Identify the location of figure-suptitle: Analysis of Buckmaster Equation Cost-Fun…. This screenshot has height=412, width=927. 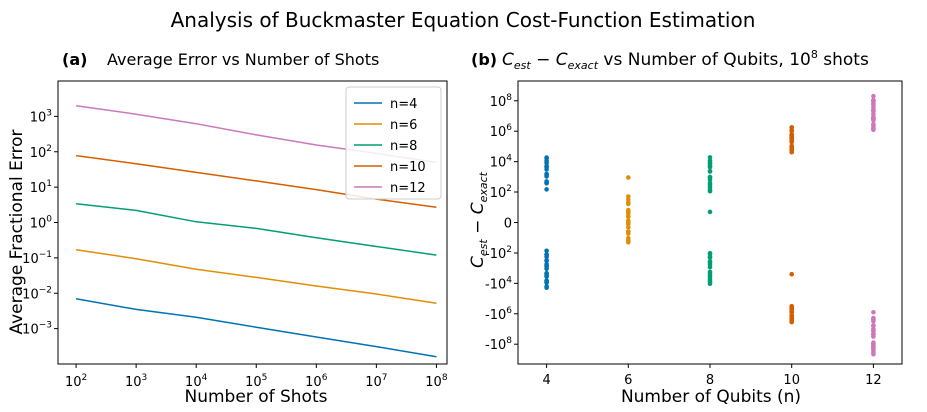
(463, 20).